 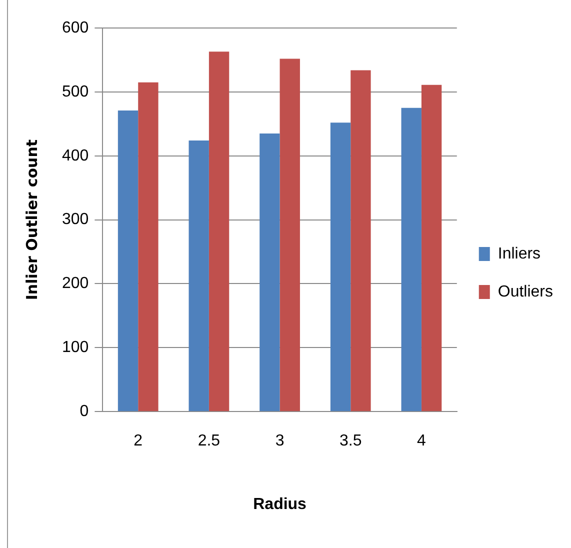 What do you see at coordinates (75, 219) in the screenshot?
I see `y-tick-label: 300` at bounding box center [75, 219].